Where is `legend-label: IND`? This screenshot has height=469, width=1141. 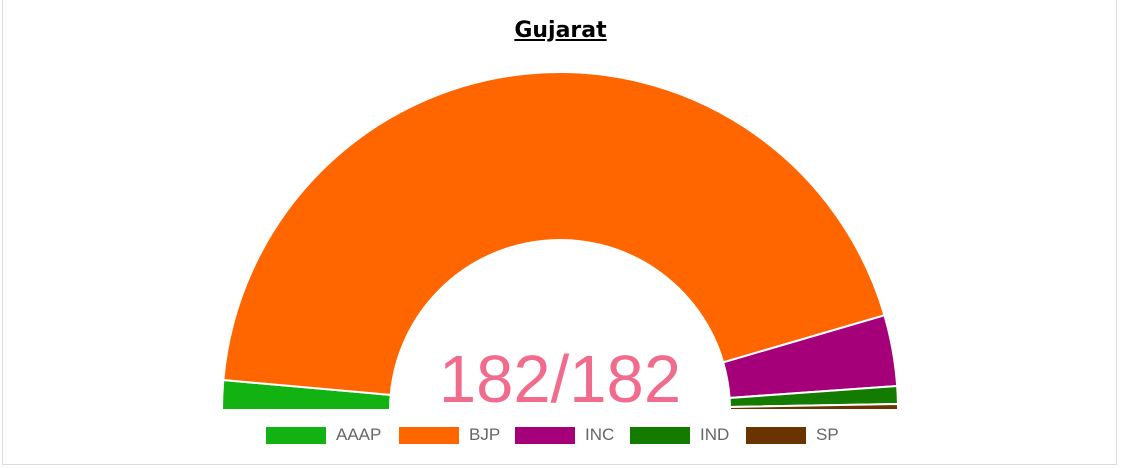
legend-label: IND is located at coordinates (715, 434).